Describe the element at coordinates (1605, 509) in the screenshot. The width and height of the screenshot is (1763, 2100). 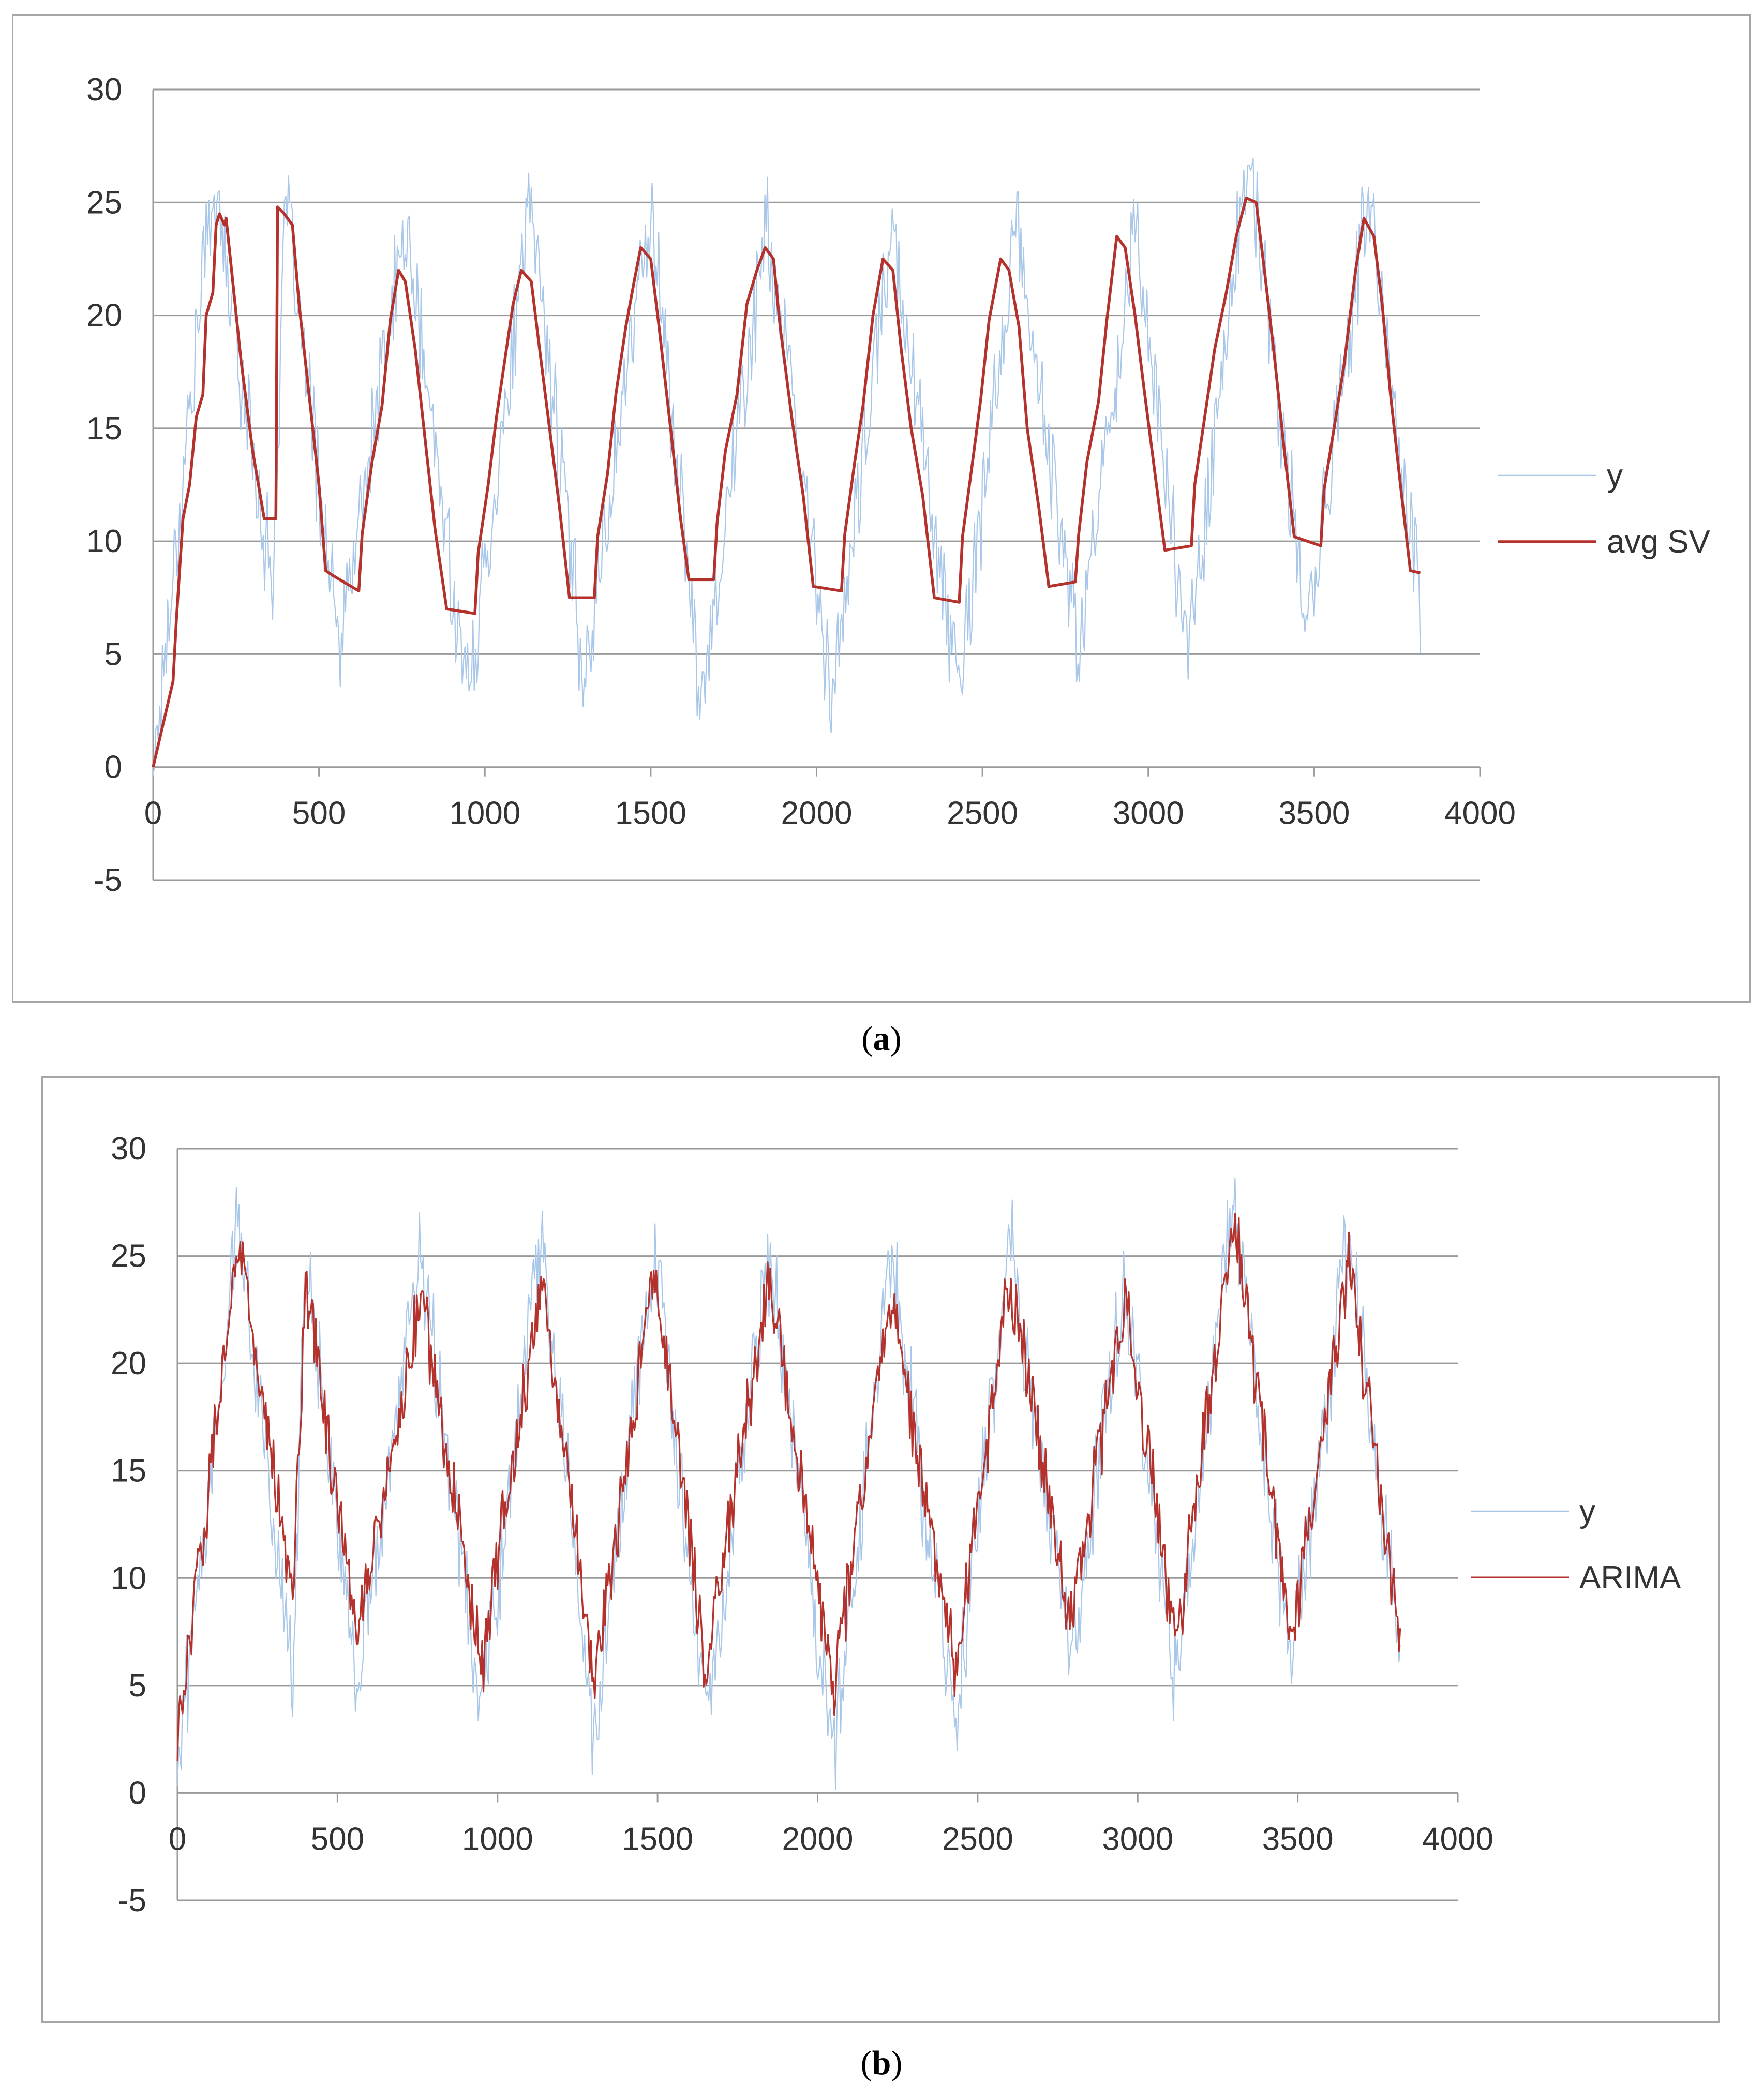
I see `legend-a: y avg SV` at that location.